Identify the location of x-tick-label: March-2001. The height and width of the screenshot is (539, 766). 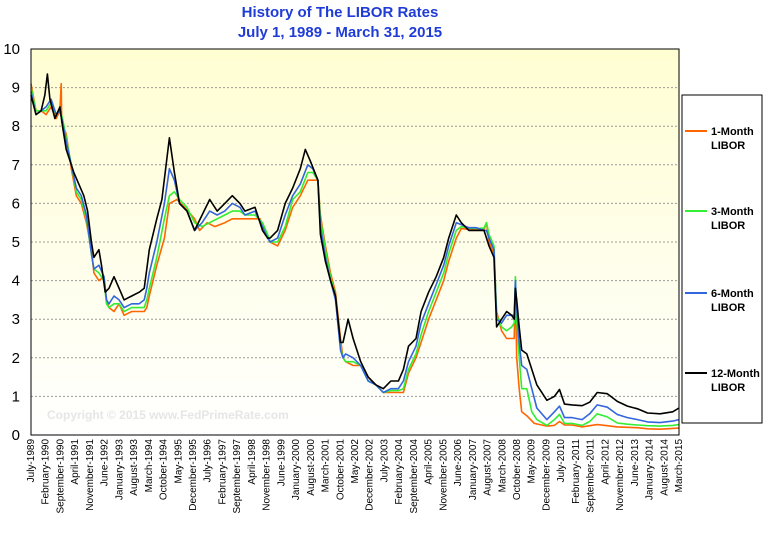
(326, 466).